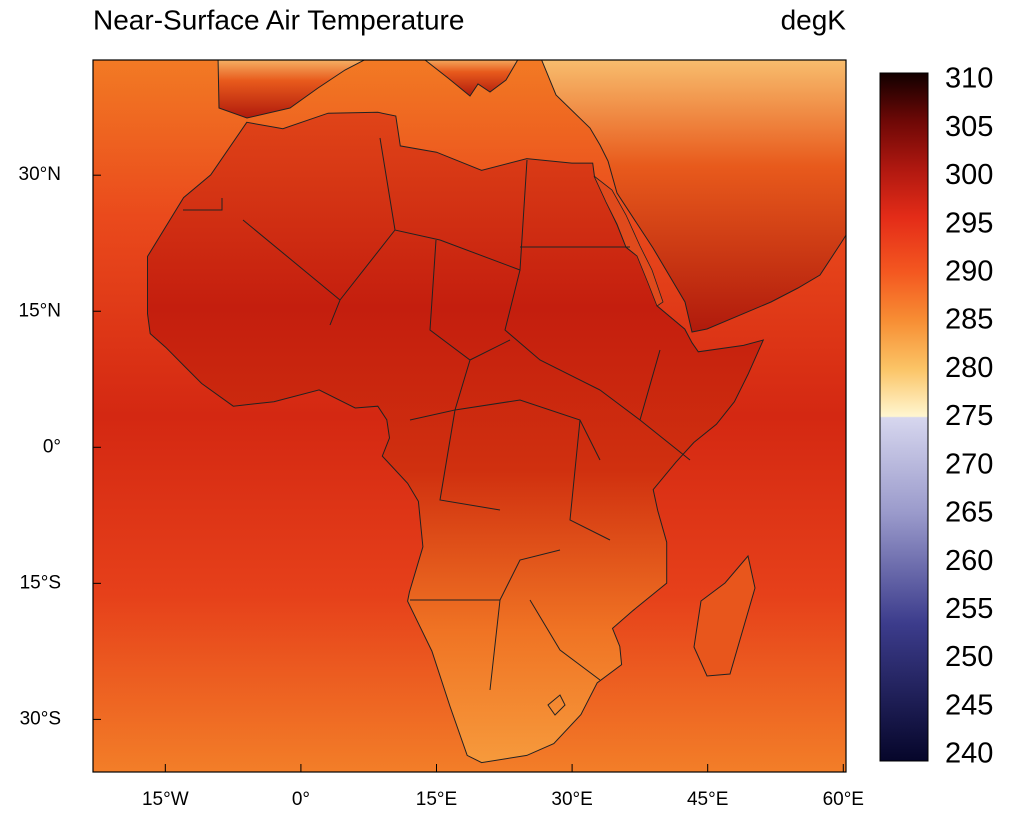  Describe the element at coordinates (724, 615) in the screenshot. I see `madagascar` at that location.